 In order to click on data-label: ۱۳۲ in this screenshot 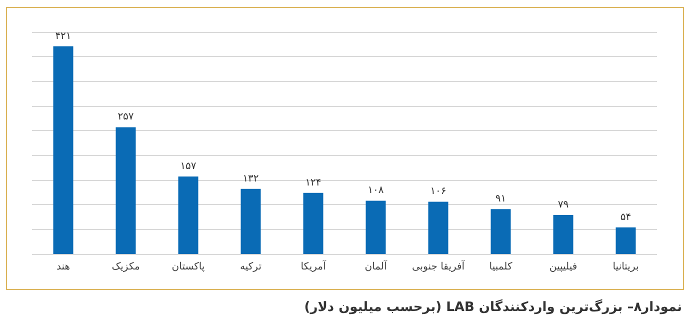, I will do `click(250, 178)`.